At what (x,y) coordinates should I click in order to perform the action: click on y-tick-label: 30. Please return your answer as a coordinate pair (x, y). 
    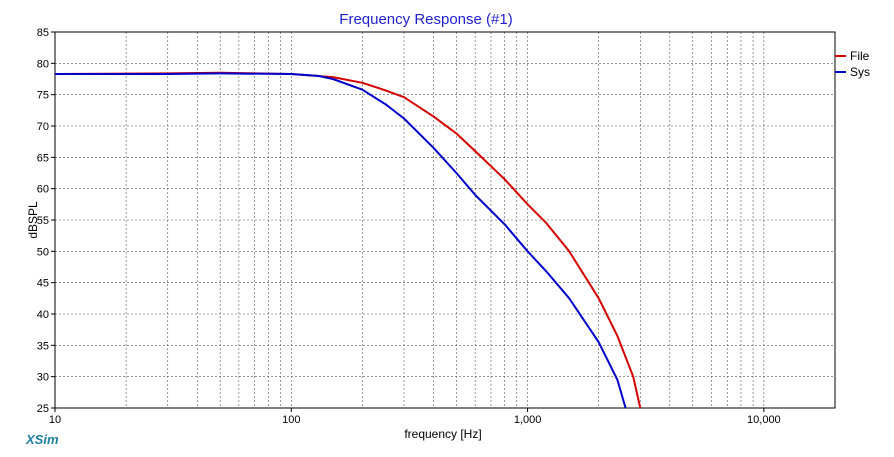
    Looking at the image, I should click on (43, 378).